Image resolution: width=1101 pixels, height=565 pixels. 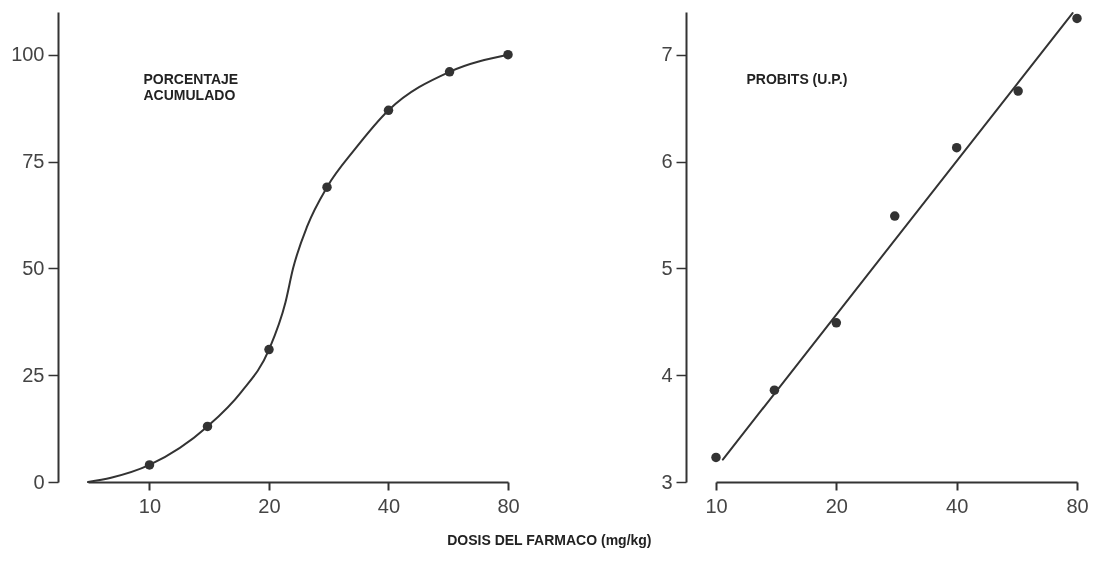 I want to click on y-tick-label: 3, so click(x=667, y=481).